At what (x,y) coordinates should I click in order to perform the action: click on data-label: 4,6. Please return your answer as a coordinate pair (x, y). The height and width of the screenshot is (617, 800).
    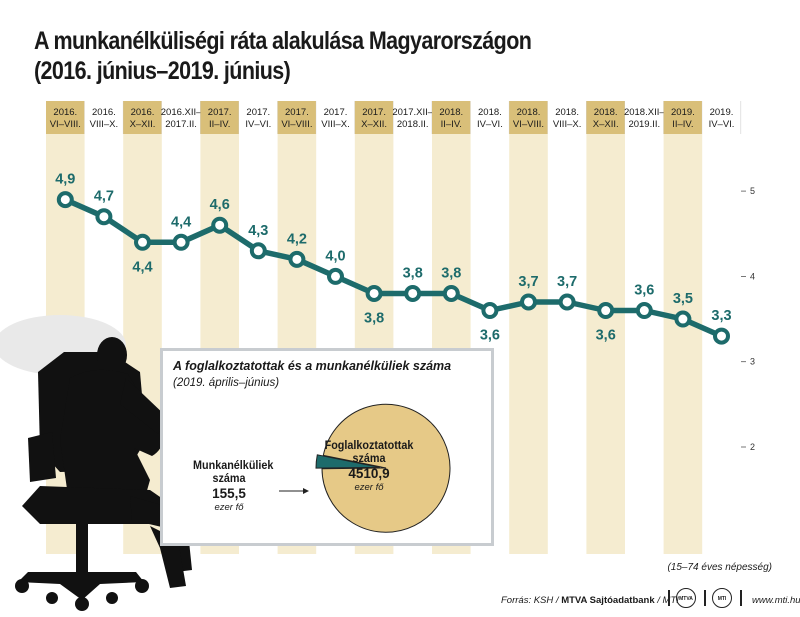
    Looking at the image, I should click on (220, 205).